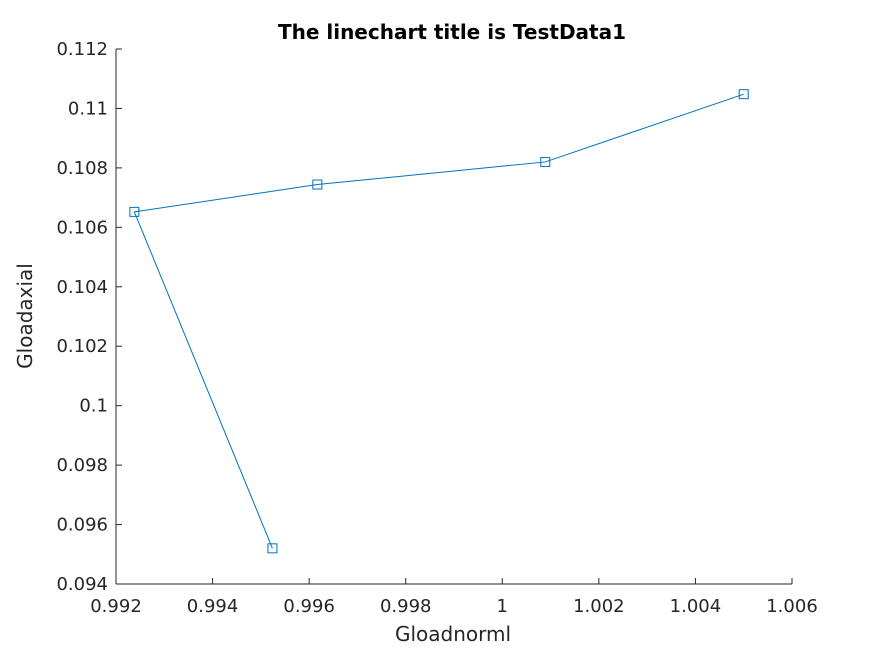 The height and width of the screenshot is (656, 875). What do you see at coordinates (453, 634) in the screenshot?
I see `x-axis-label: Gloadnorml` at bounding box center [453, 634].